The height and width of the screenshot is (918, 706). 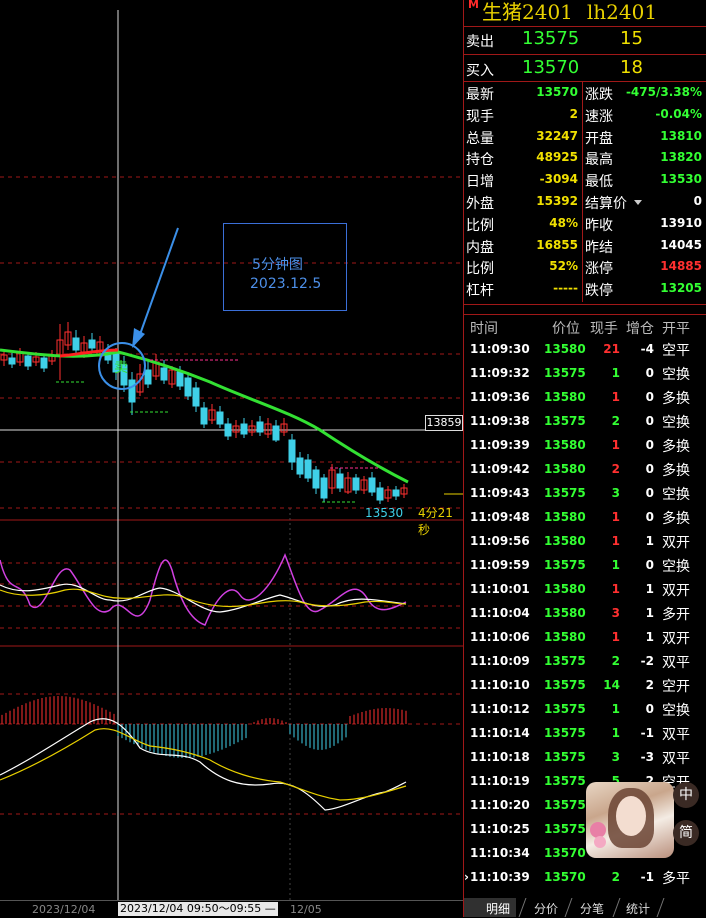 What do you see at coordinates (681, 244) in the screenshot?
I see `stat-value: 14045` at bounding box center [681, 244].